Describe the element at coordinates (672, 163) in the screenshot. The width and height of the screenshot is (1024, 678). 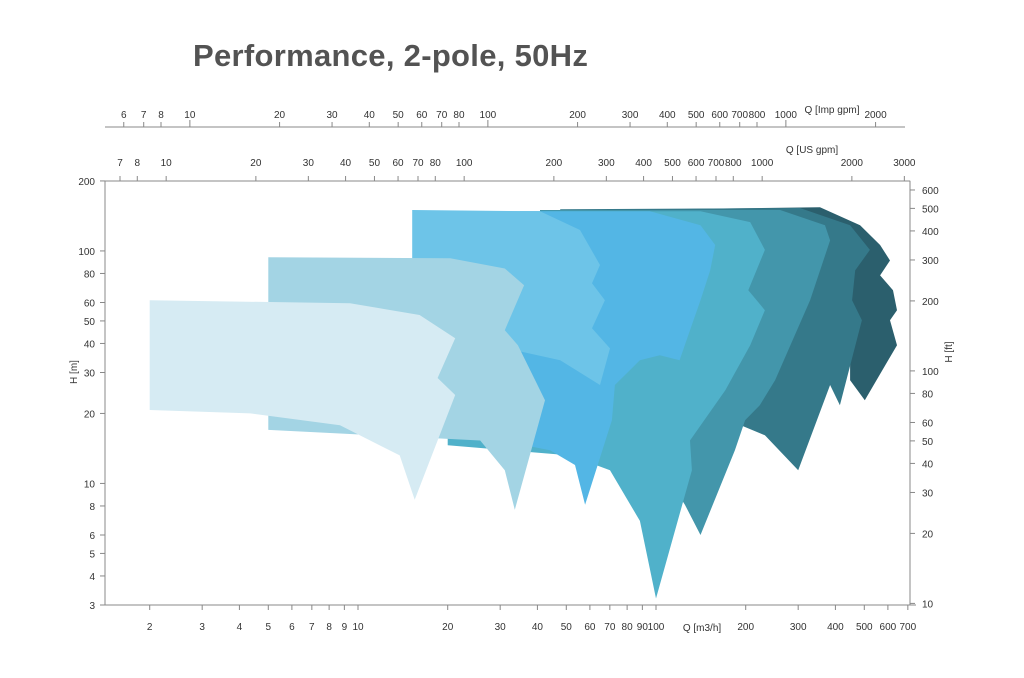
I see `us-gpm-tick-label: 500` at that location.